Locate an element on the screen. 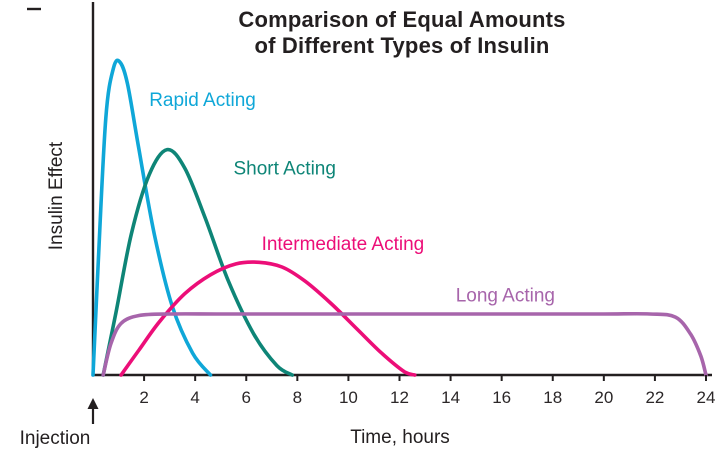  injection-arrow-head is located at coordinates (93, 403).